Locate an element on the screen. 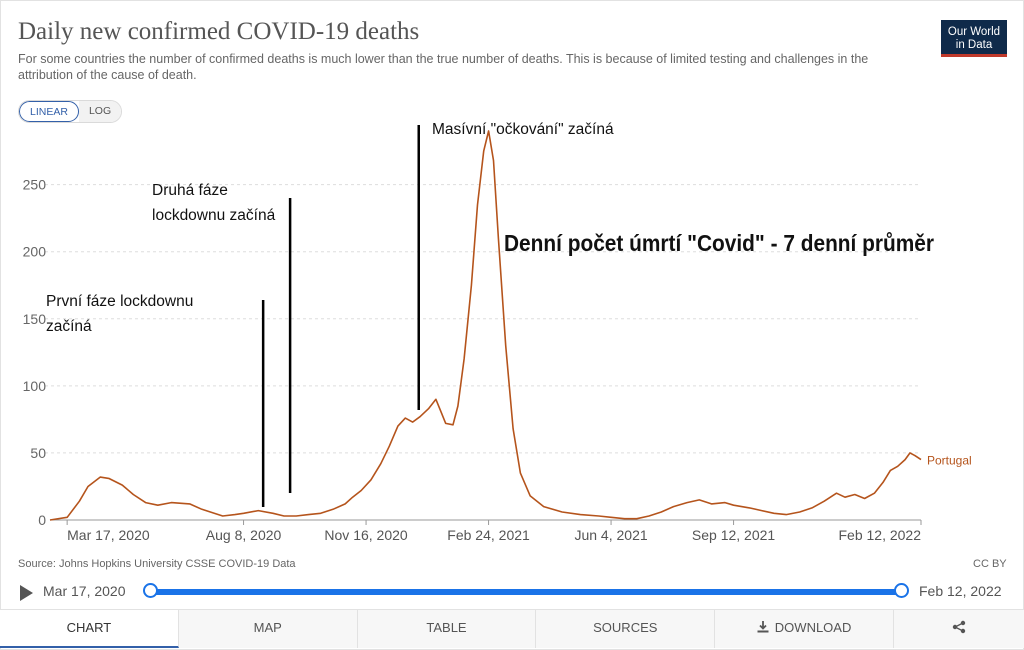 The width and height of the screenshot is (1024, 650). scale-toggle: LINEAR LOG is located at coordinates (70, 111).